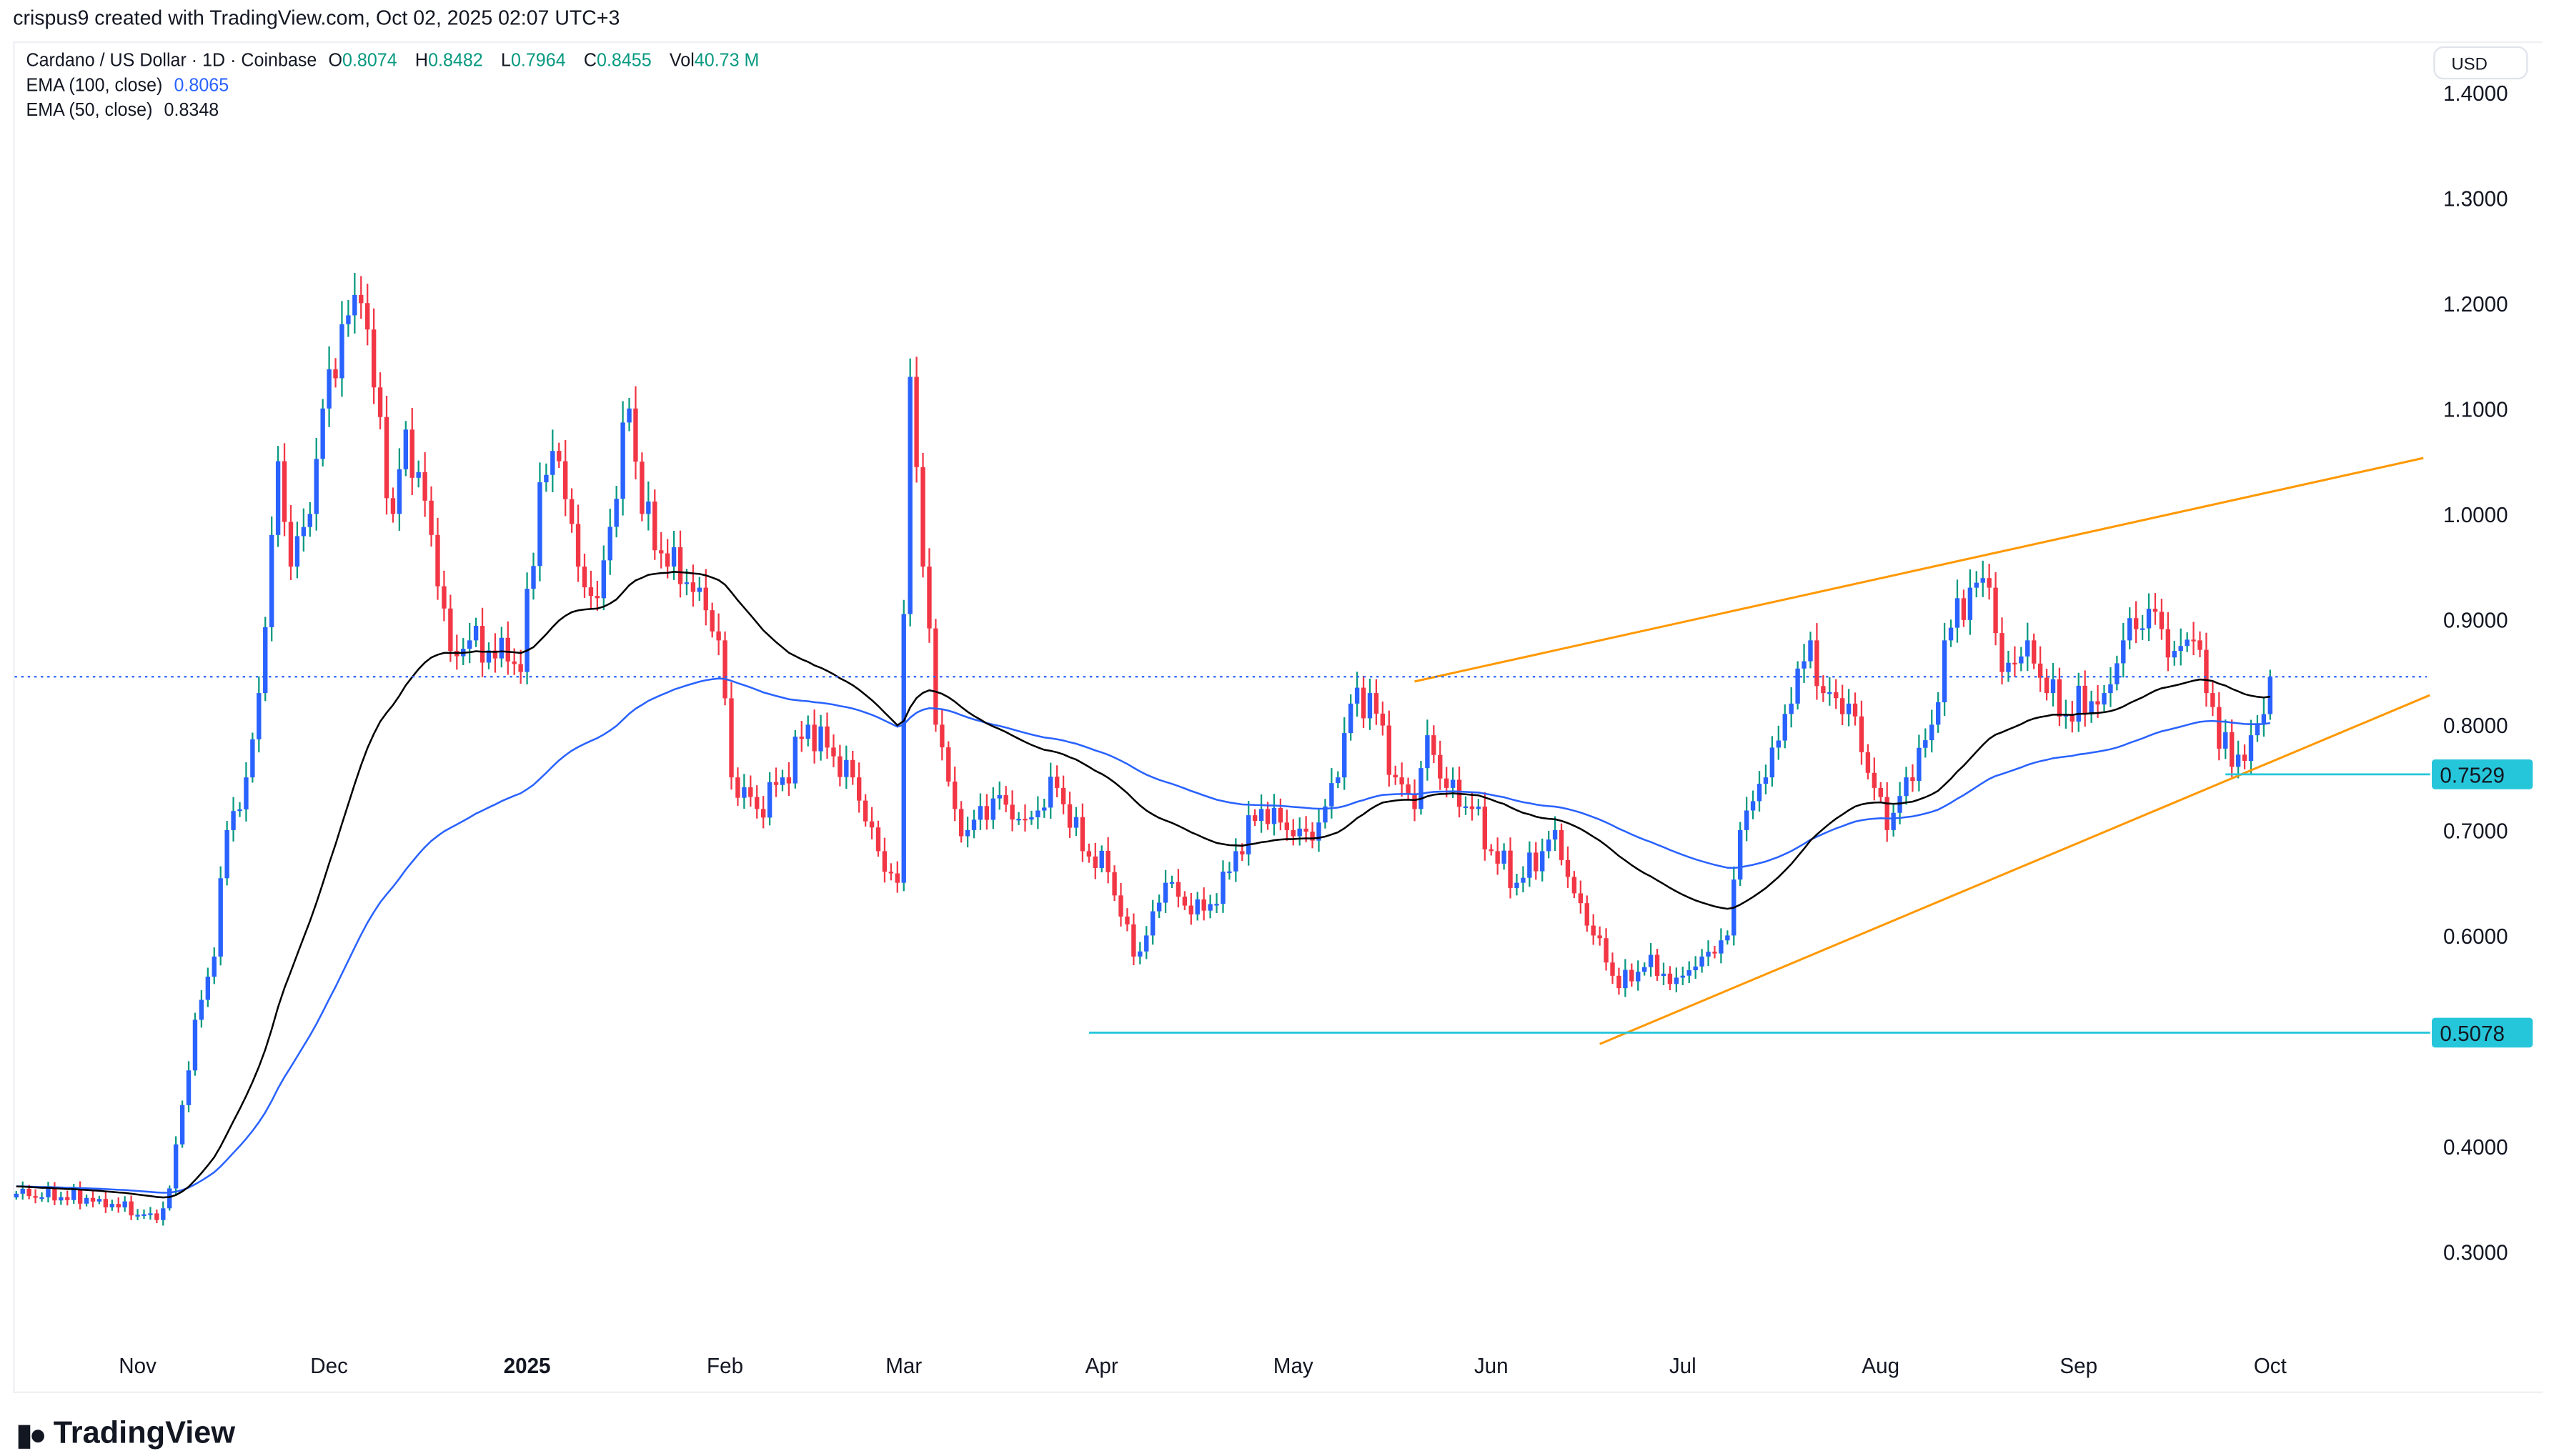 The width and height of the screenshot is (2554, 1456). What do you see at coordinates (202, 86) in the screenshot?
I see `ema100-value: 0.8065` at bounding box center [202, 86].